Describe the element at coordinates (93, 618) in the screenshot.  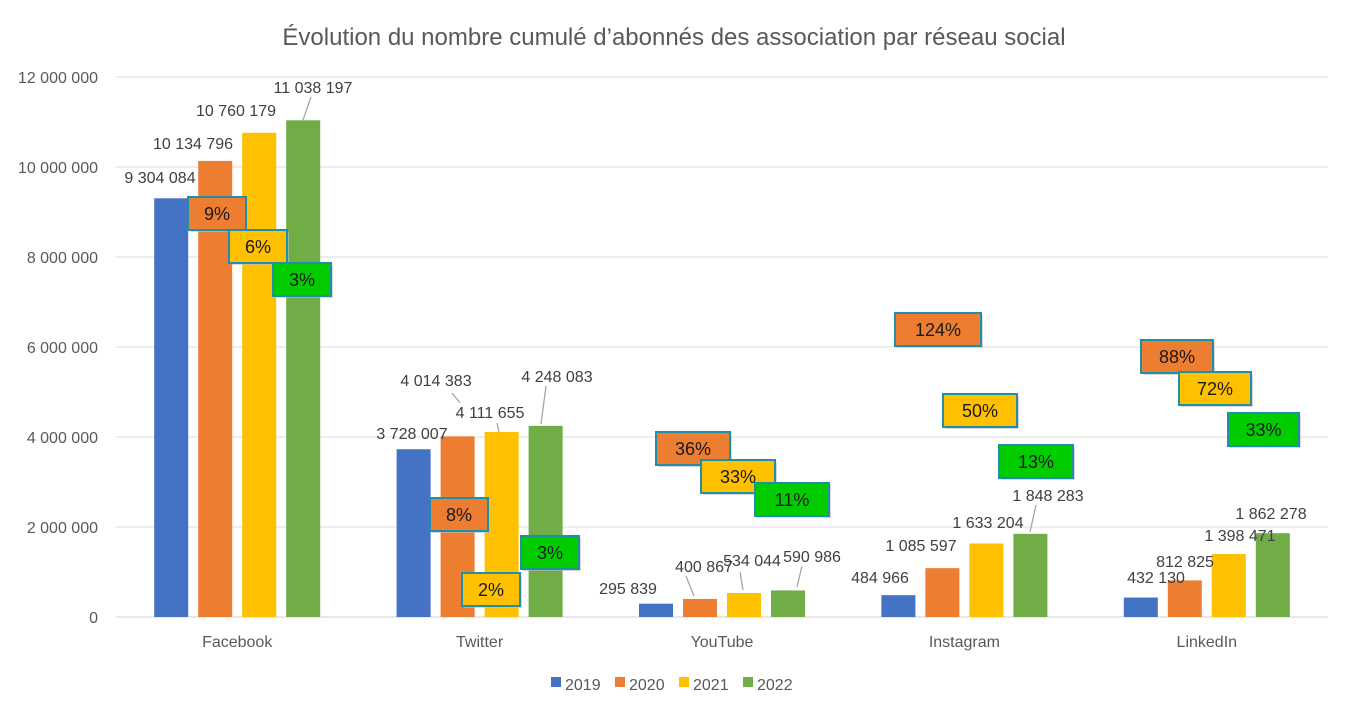
I see `y-tick-label: 0` at that location.